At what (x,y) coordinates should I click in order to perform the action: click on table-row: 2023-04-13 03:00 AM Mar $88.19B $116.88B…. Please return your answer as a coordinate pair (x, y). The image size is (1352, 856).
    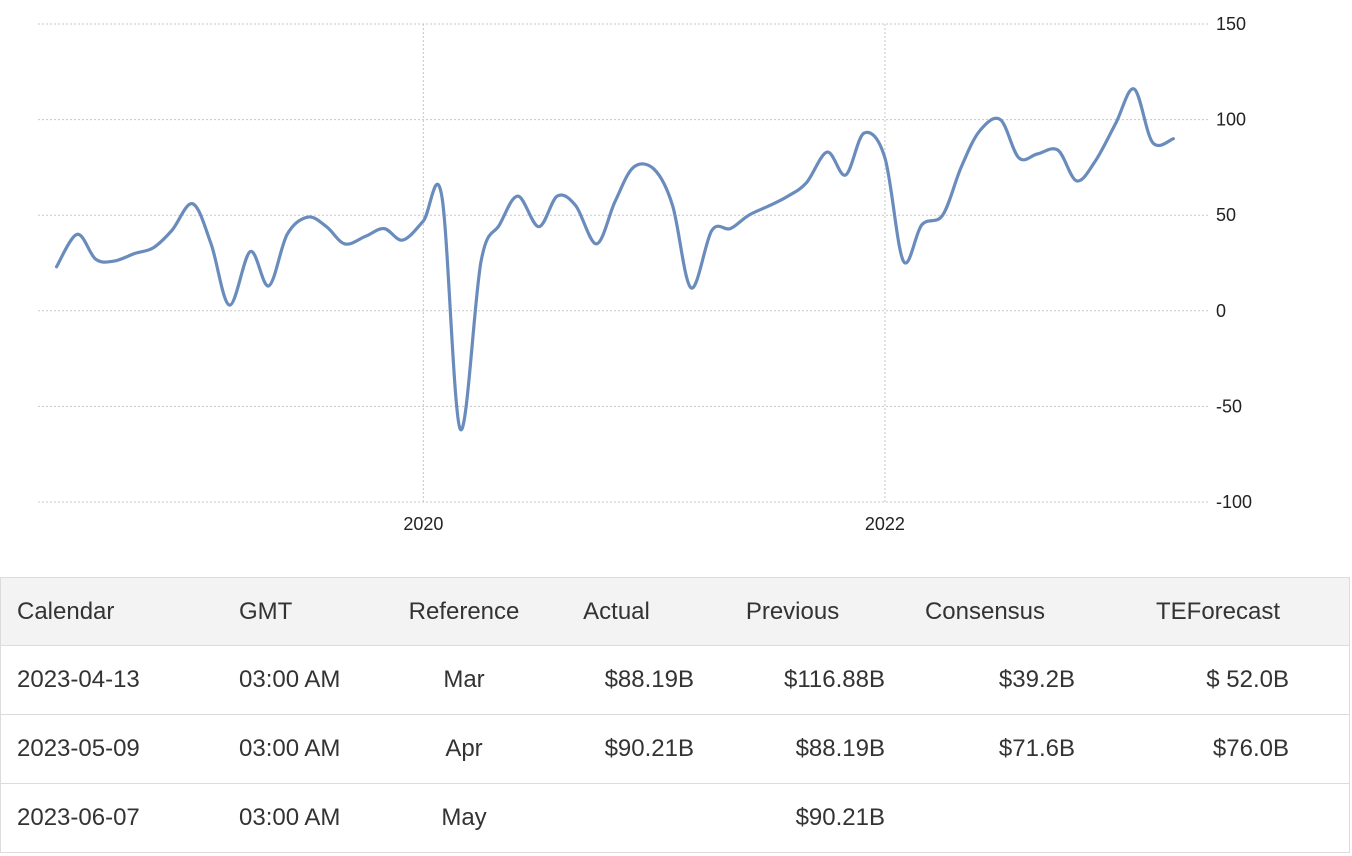
    Looking at the image, I should click on (675, 680).